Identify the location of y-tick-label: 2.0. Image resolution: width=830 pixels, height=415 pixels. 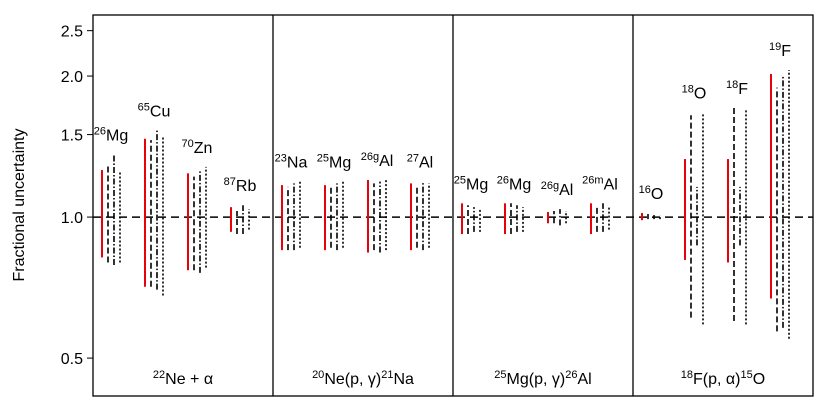
(72, 77).